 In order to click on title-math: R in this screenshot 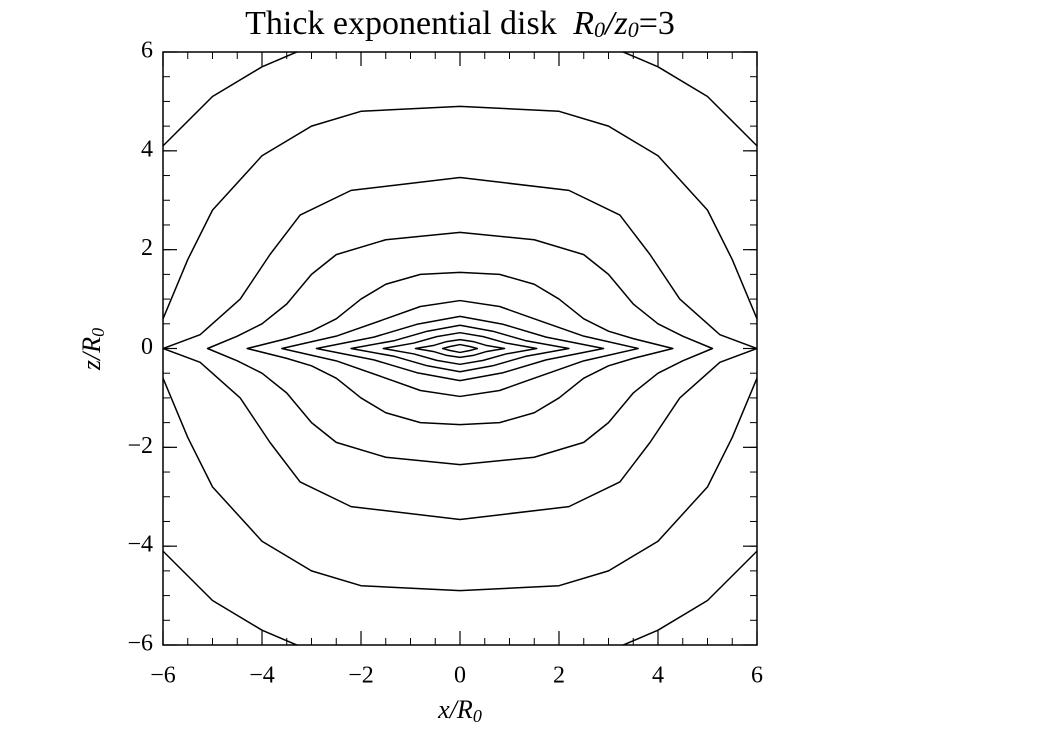, I will do `click(583, 23)`.